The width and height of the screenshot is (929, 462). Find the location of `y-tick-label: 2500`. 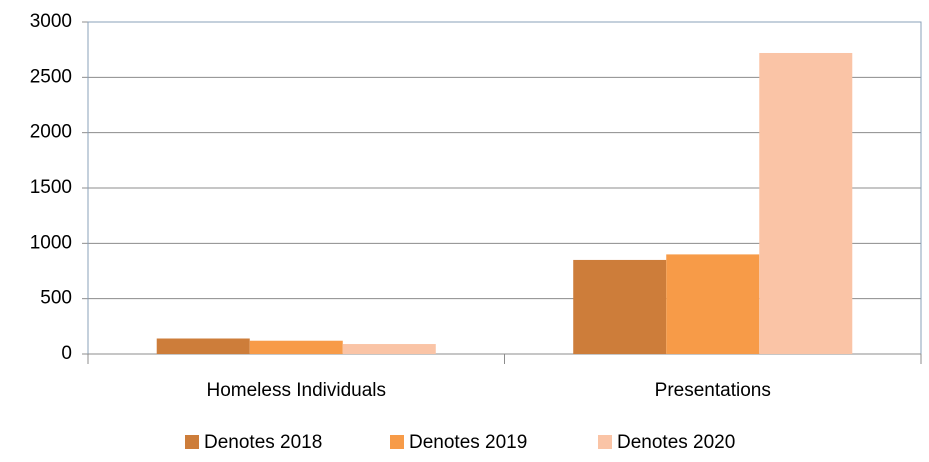

y-tick-label: 2500 is located at coordinates (51, 76).